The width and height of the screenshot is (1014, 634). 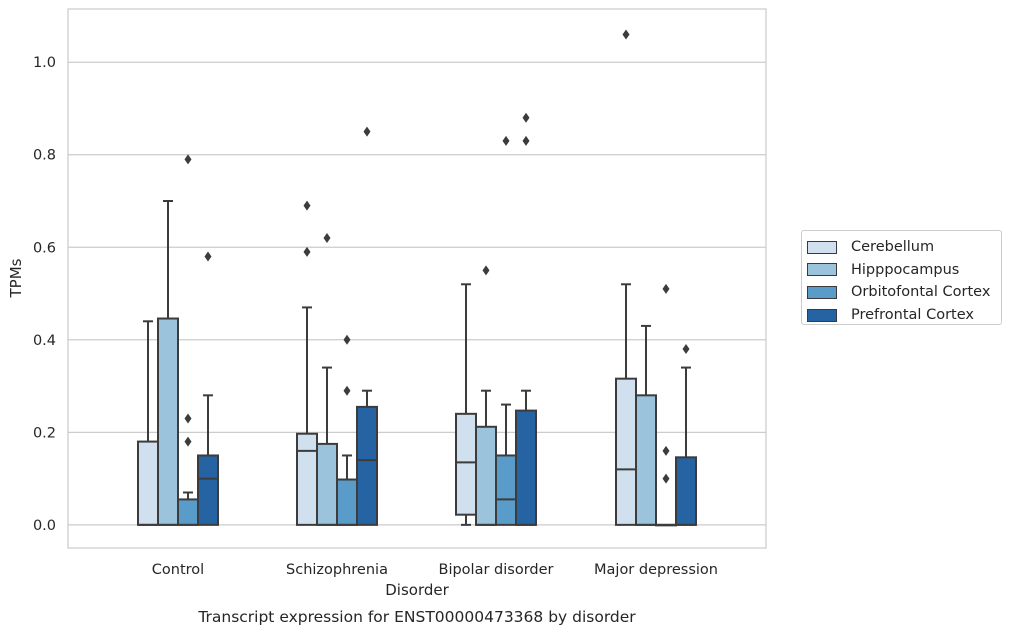 What do you see at coordinates (44, 341) in the screenshot?
I see `y-tick-label: 0.4` at bounding box center [44, 341].